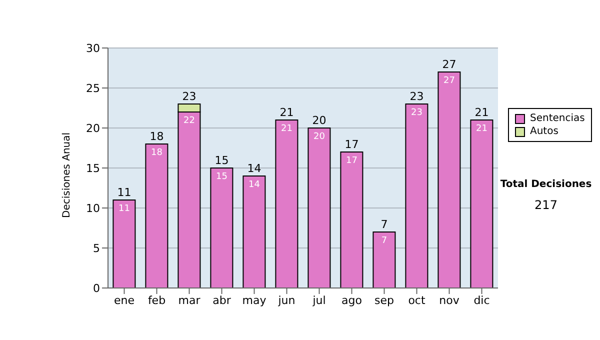 The image size is (600, 340). I want to click on total-label: 20, so click(319, 120).